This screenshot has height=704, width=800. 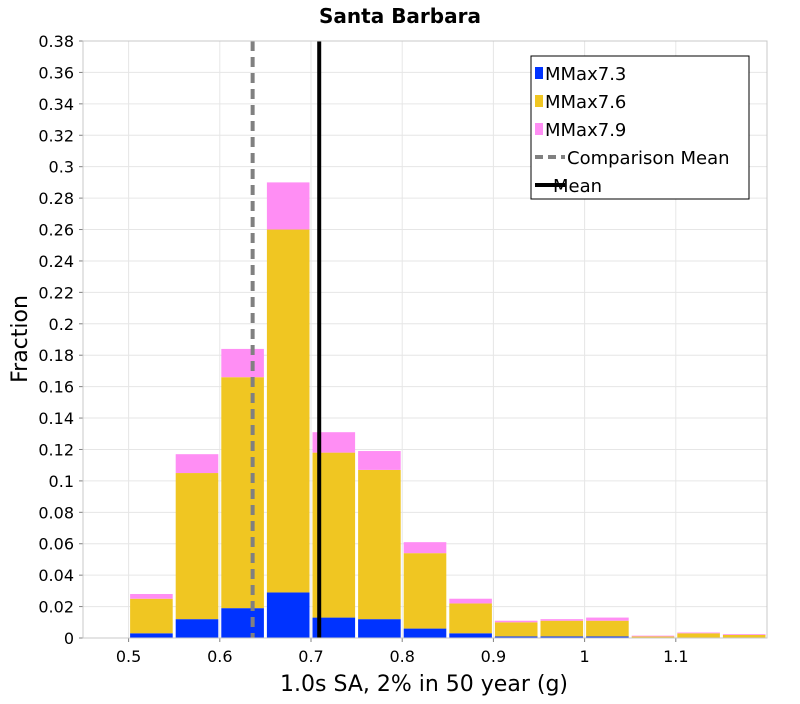 What do you see at coordinates (56, 135) in the screenshot?
I see `y-tick-label: 0.32` at bounding box center [56, 135].